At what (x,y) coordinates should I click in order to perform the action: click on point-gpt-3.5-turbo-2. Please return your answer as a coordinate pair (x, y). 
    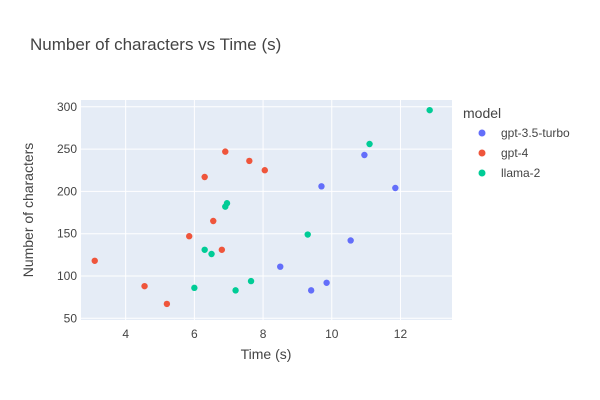
    Looking at the image, I should click on (321, 186).